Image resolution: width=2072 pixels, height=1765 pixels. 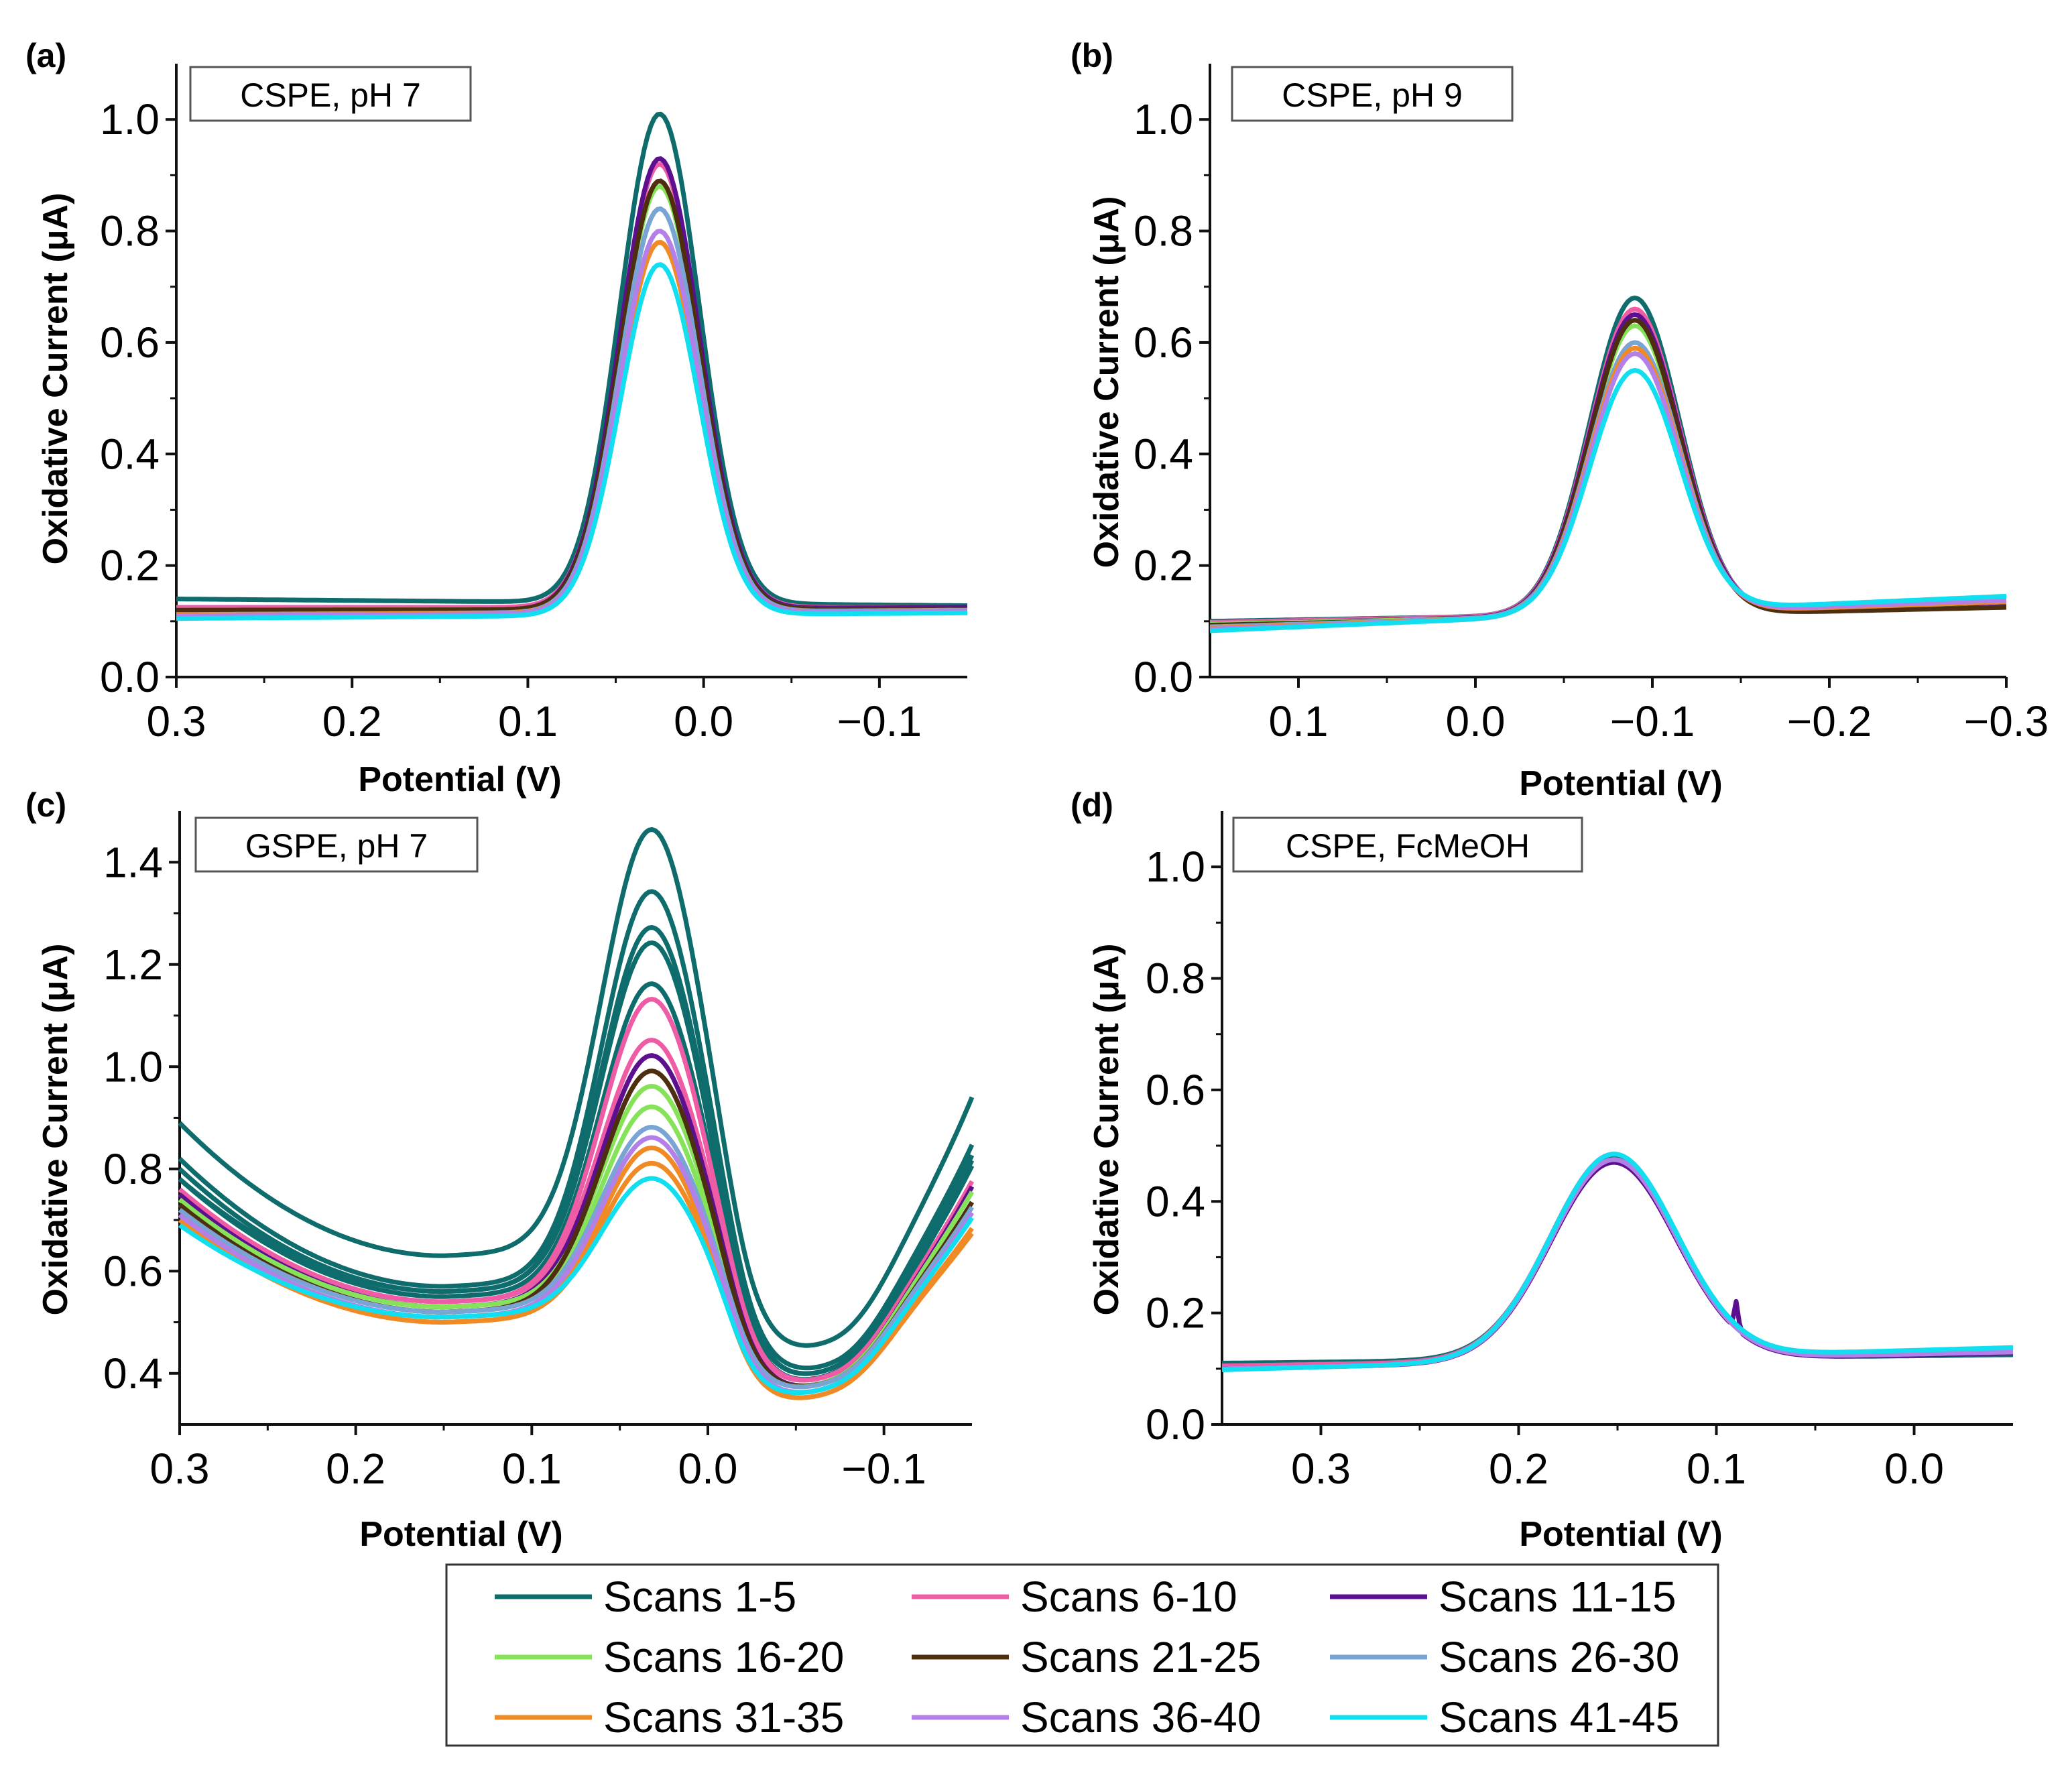 I want to click on panel-c-x-axis-title: Potential (V), so click(x=460, y=1534).